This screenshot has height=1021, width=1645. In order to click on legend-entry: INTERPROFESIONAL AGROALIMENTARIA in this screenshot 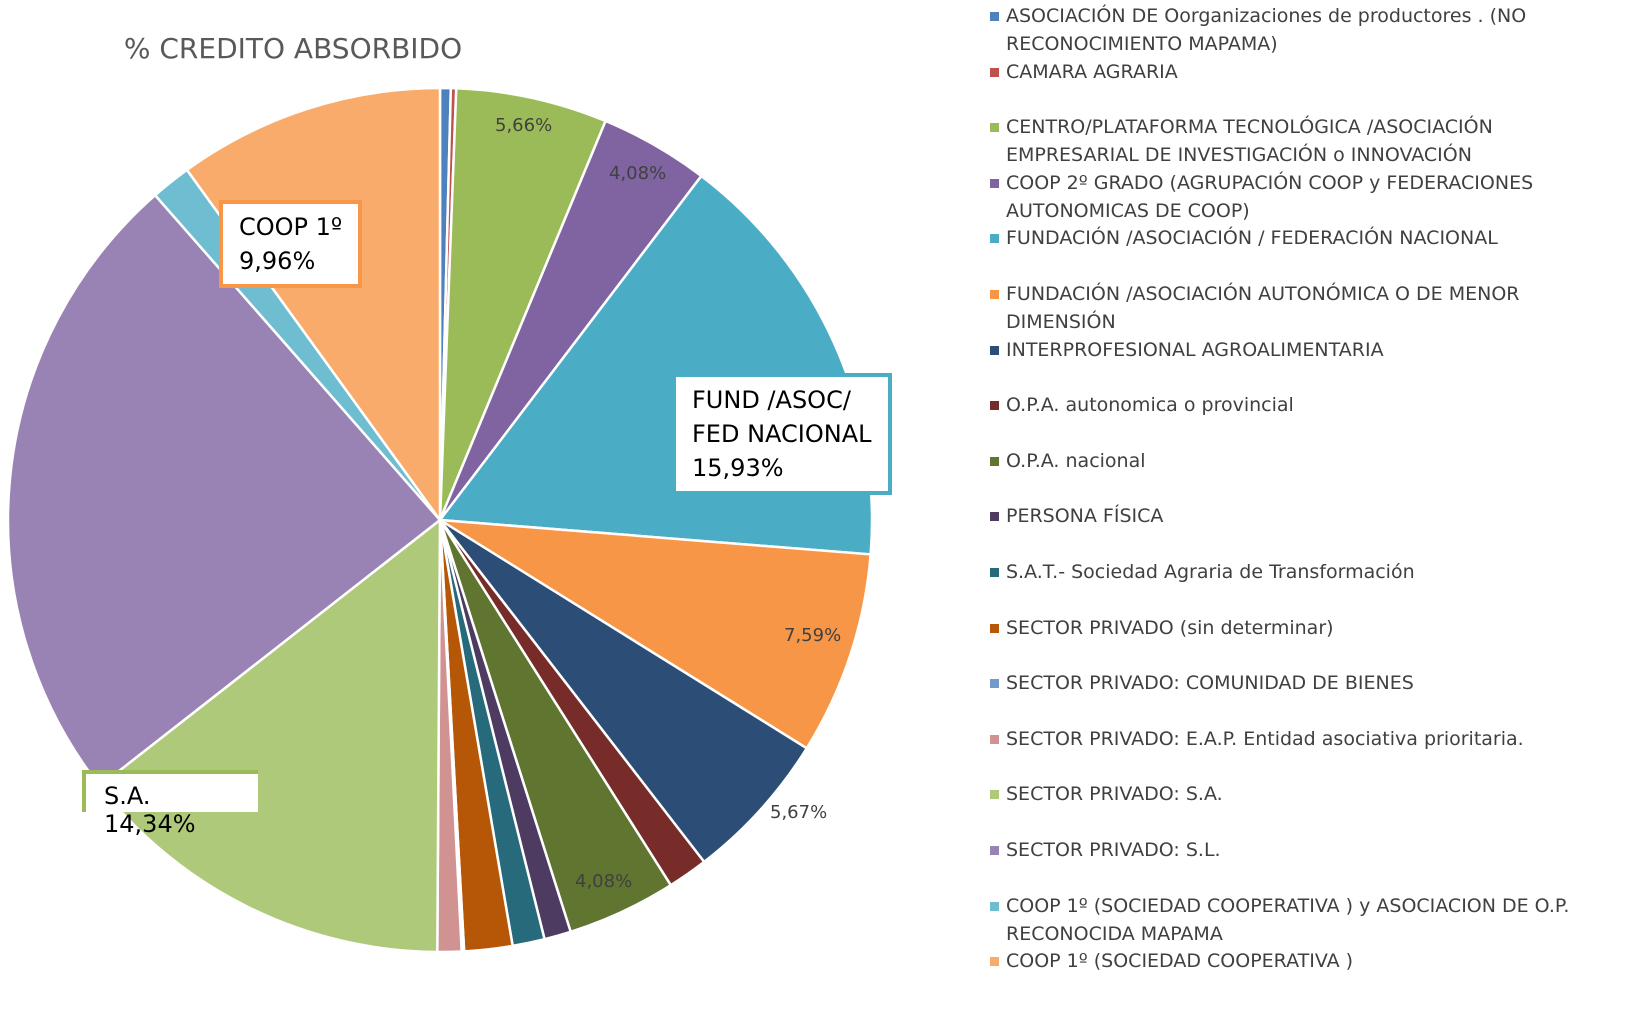, I will do `click(1195, 349)`.